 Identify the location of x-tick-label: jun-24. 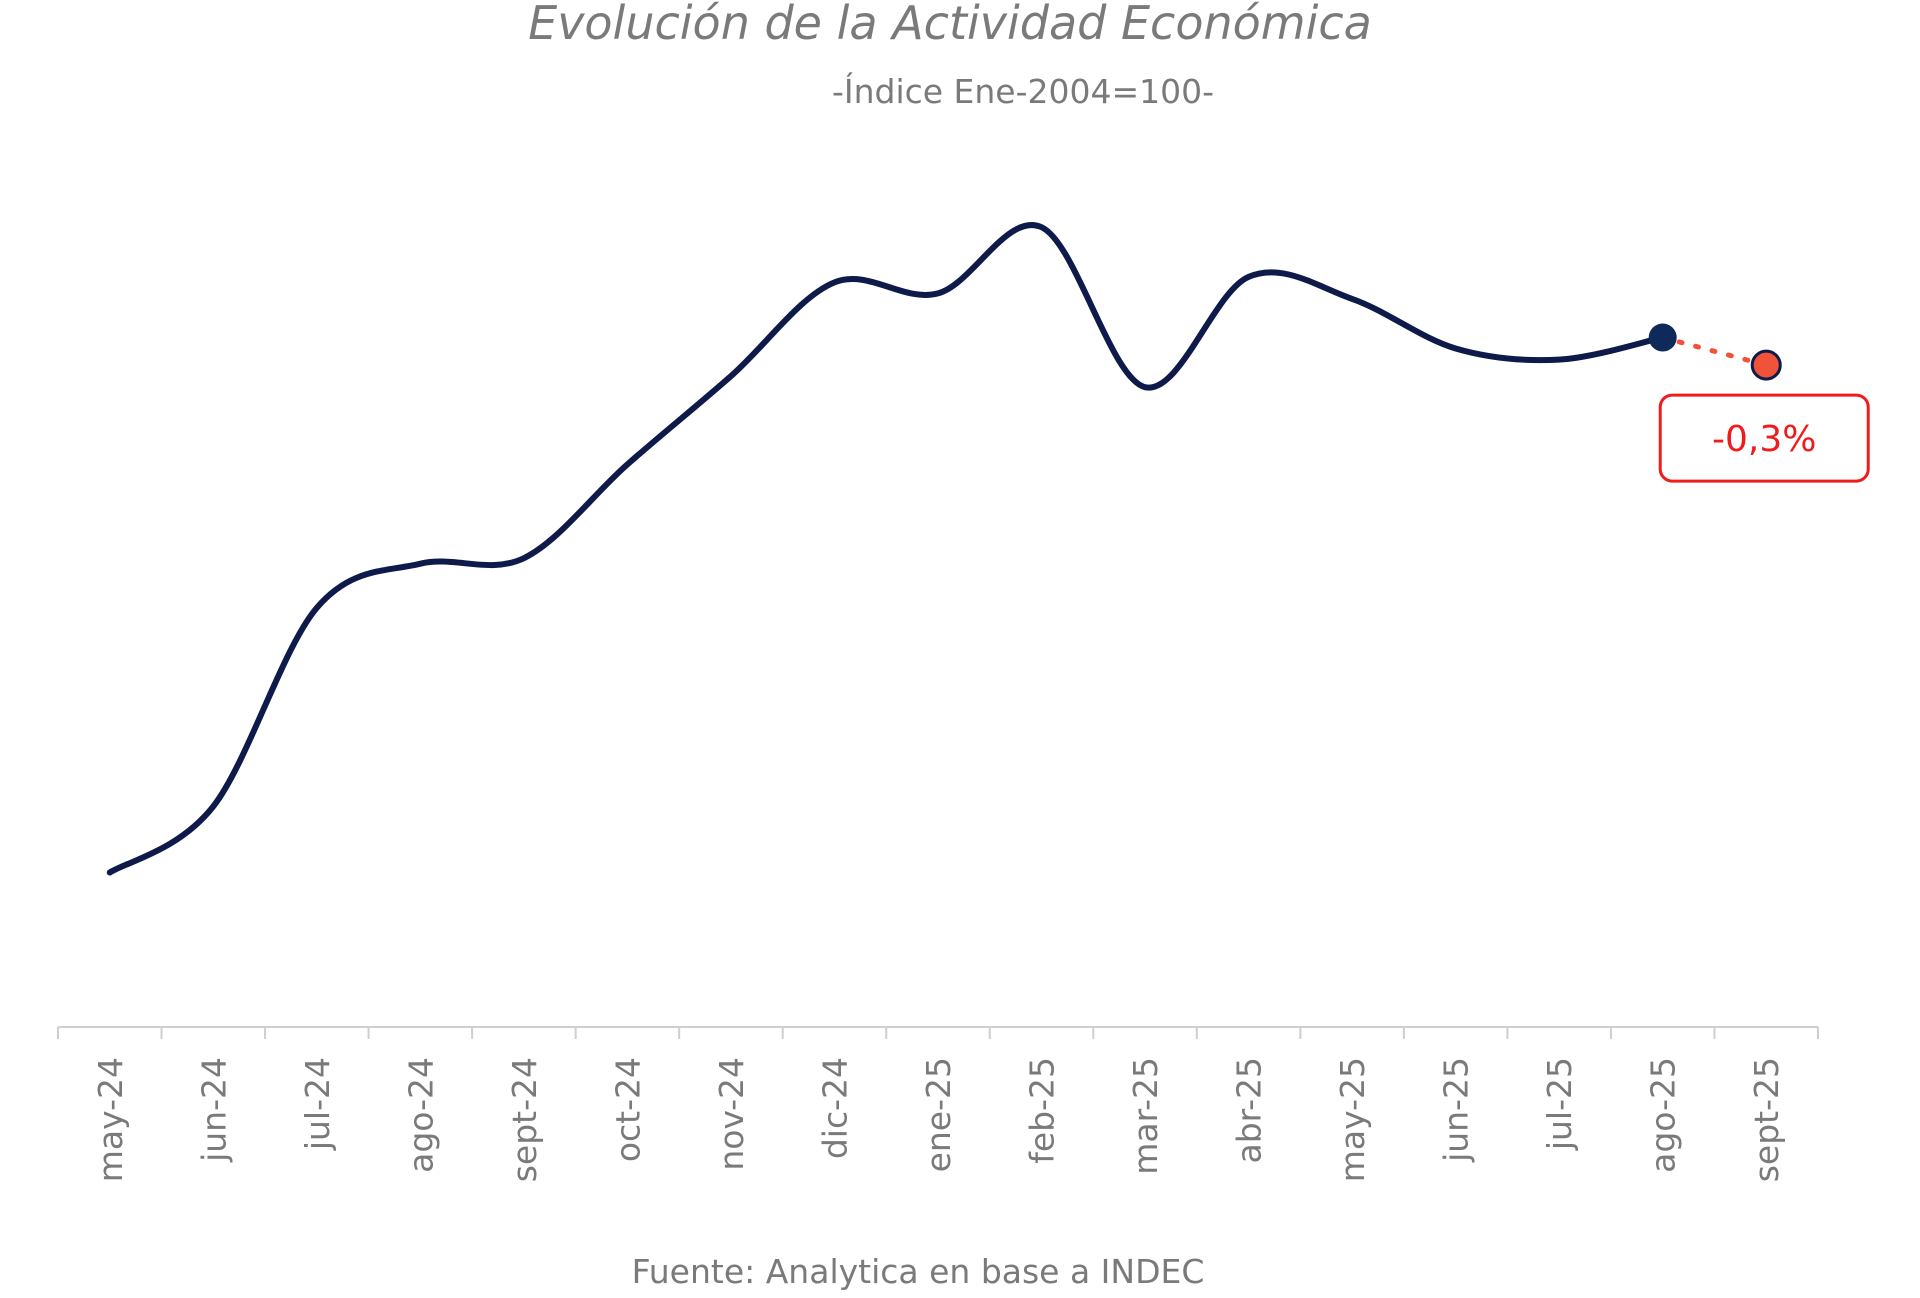
(213, 1110).